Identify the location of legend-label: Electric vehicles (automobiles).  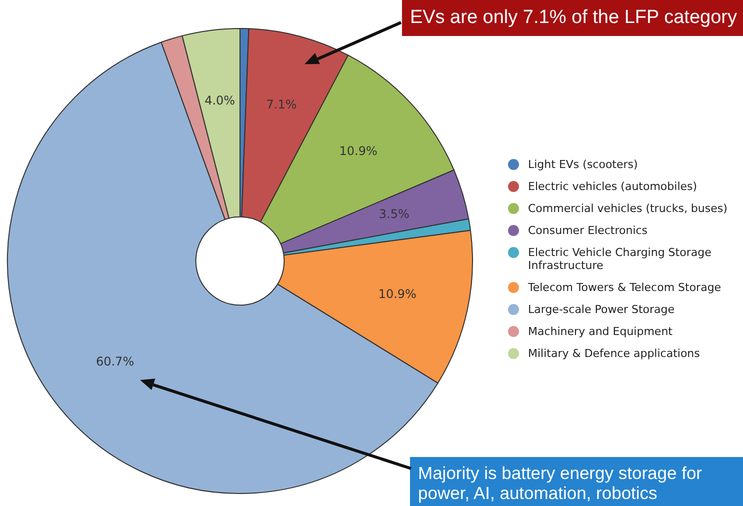
(613, 186).